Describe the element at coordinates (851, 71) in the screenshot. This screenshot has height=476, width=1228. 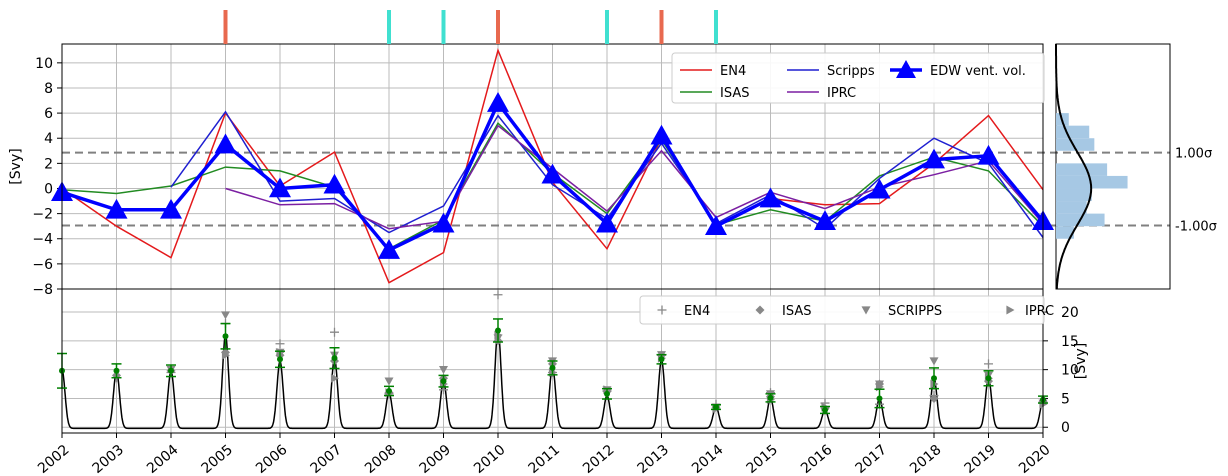
I see `legend-label-2: Scripps` at that location.